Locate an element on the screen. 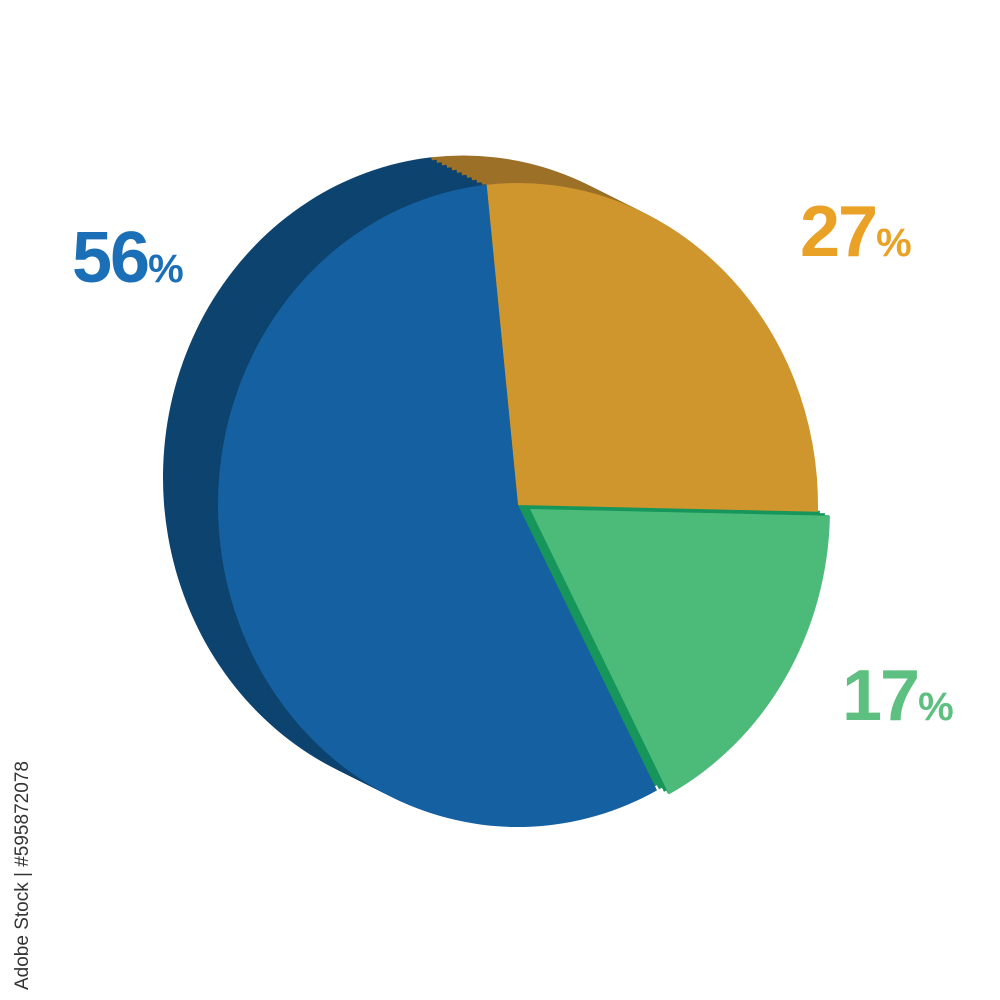 Image resolution: width=1000 pixels, height=1000 pixels. label-56: 56% is located at coordinates (128, 258).